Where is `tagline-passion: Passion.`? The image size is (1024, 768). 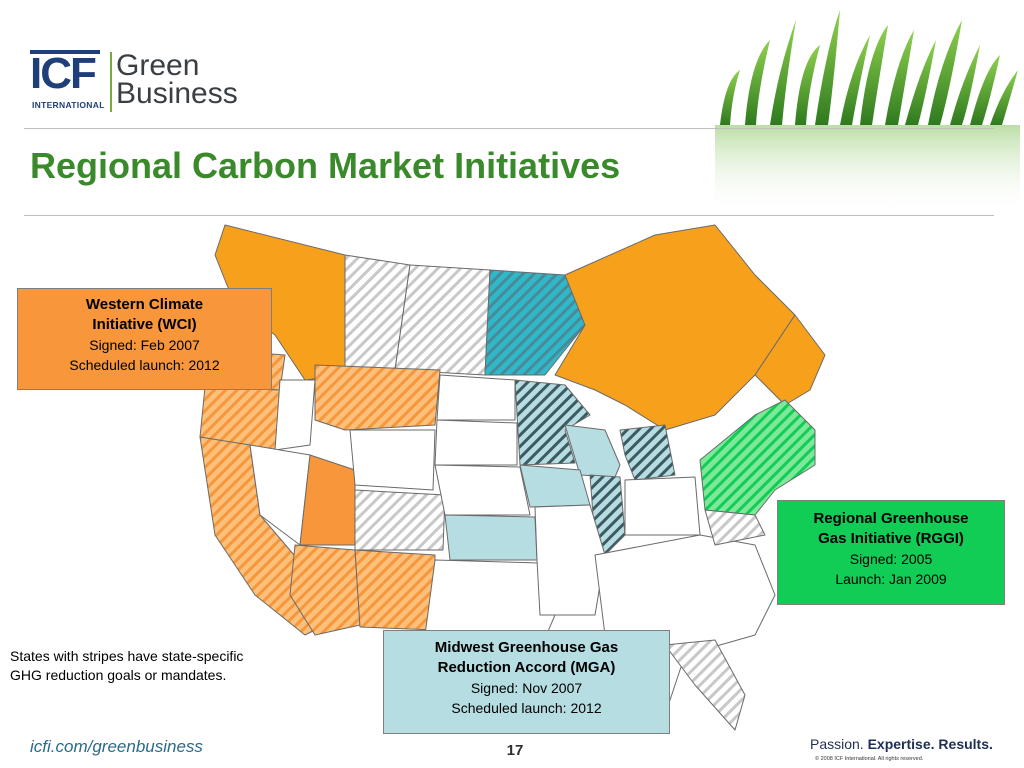 tagline-passion: Passion. is located at coordinates (839, 744).